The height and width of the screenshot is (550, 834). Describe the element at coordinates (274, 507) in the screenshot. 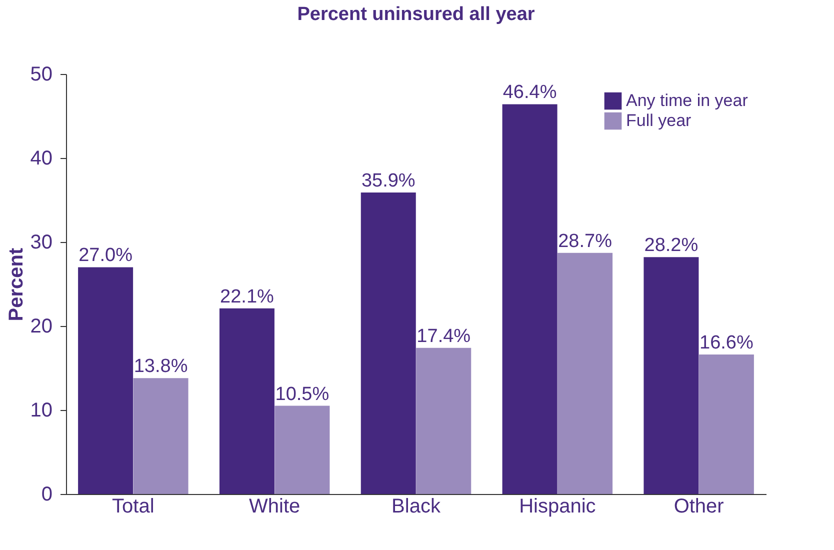

I see `x-tick-label: White` at that location.